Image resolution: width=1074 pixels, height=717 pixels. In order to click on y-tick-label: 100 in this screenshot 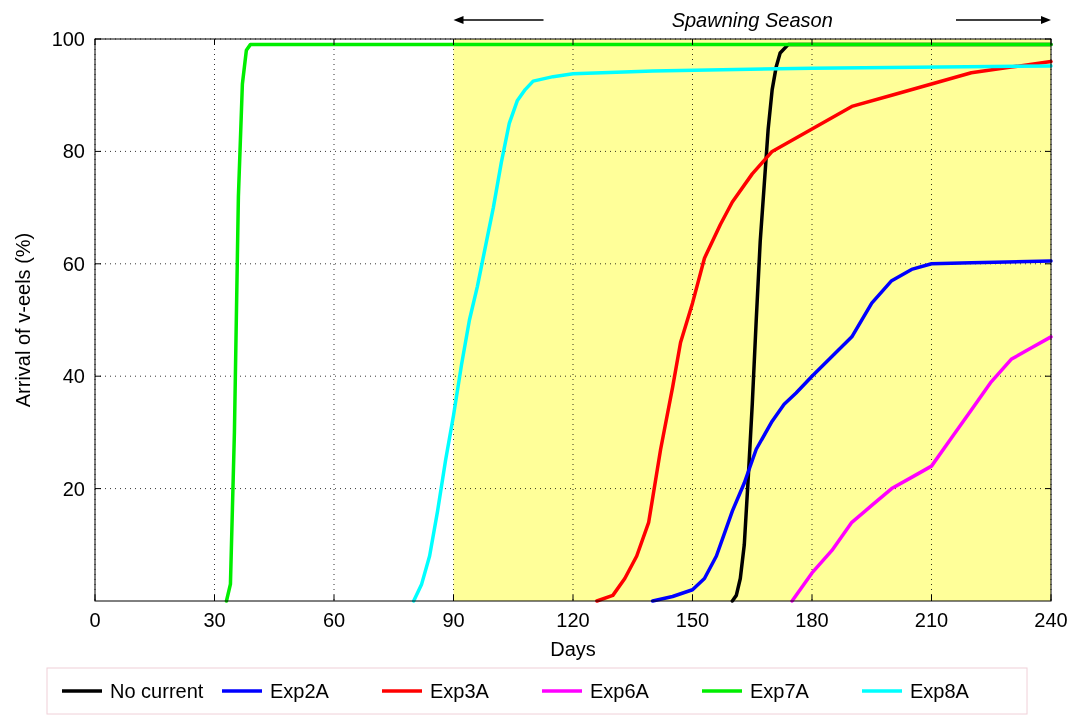, I will do `click(68, 39)`.